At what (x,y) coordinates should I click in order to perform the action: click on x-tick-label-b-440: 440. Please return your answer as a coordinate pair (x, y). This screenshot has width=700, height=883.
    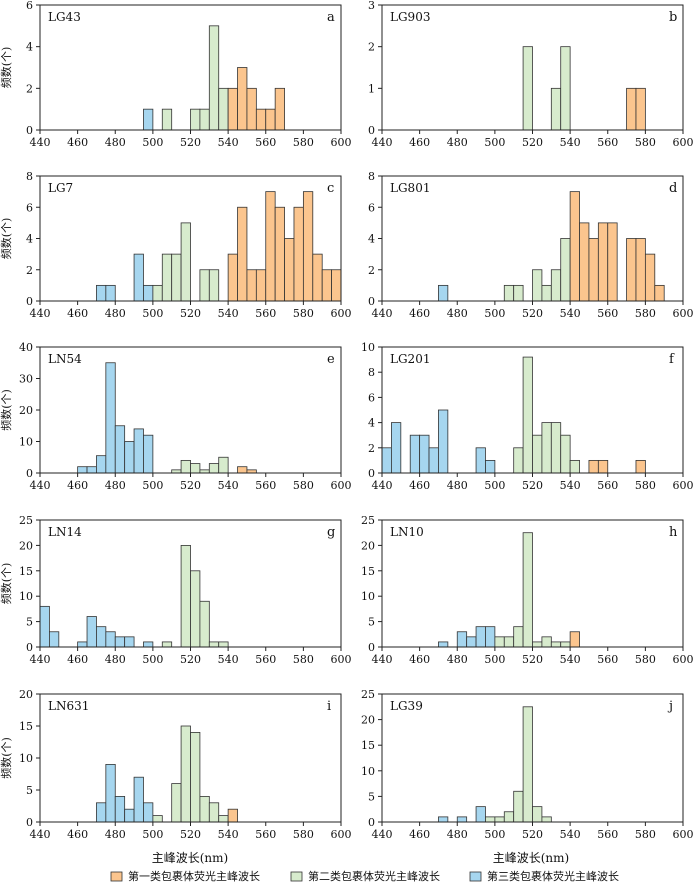
    Looking at the image, I should click on (382, 142).